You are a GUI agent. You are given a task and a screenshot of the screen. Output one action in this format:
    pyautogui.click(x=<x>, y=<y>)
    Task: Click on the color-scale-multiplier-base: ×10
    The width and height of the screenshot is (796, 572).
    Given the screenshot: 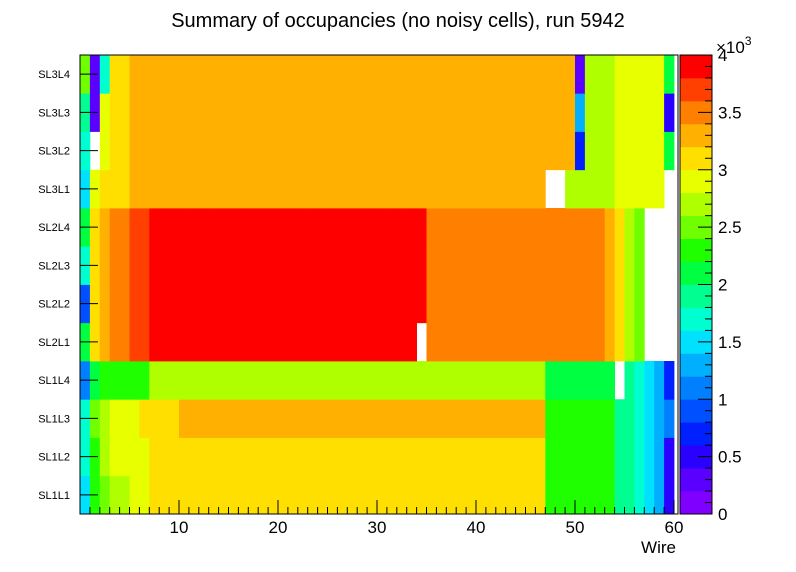 What is the action you would take?
    pyautogui.click(x=730, y=47)
    